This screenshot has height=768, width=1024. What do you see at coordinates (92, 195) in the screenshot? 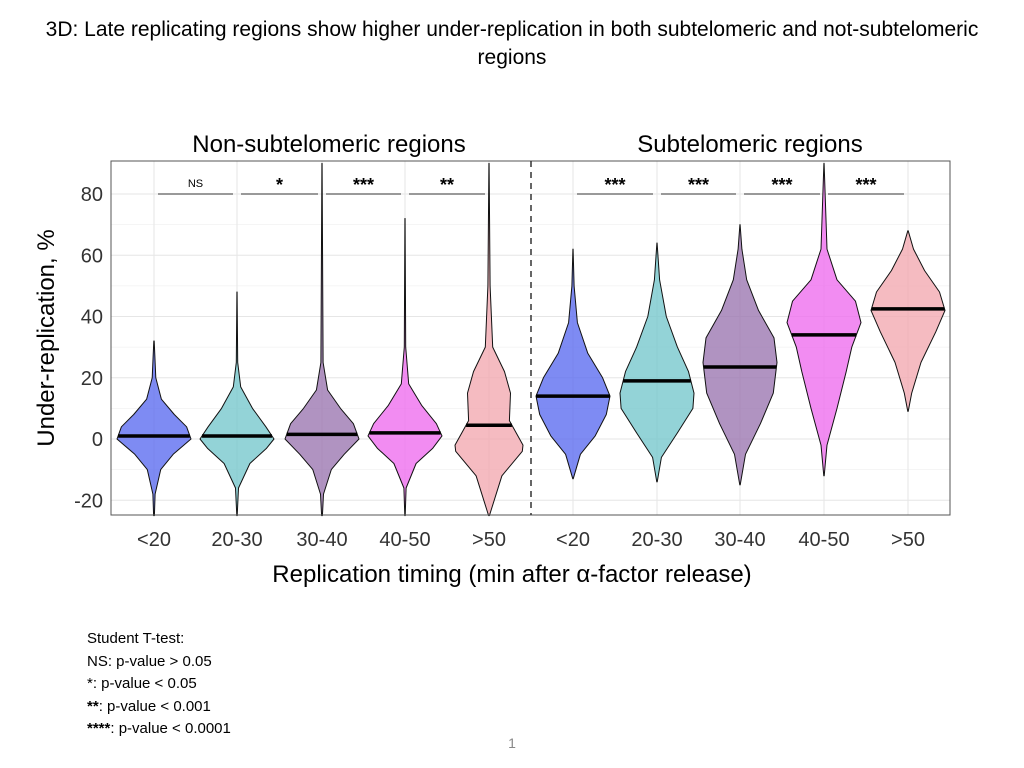
I see `y-tick-label: 80` at bounding box center [92, 195].